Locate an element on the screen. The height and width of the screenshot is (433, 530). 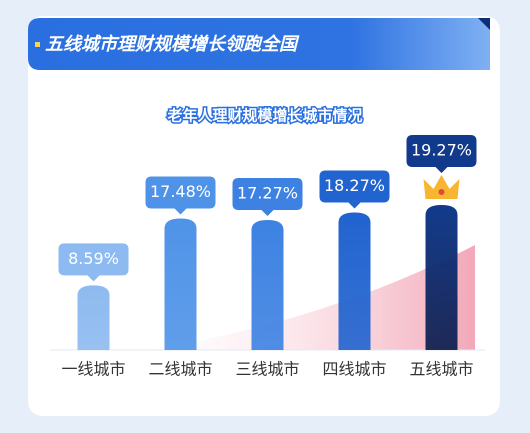
bullet is located at coordinates (37, 44).